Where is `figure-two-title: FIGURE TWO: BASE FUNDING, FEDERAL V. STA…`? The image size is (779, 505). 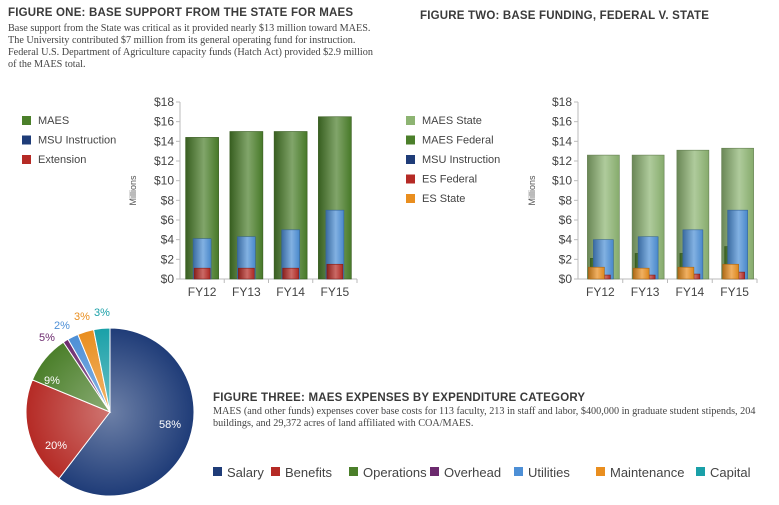
figure-two-title: FIGURE TWO: BASE FUNDING, FEDERAL V. STA… is located at coordinates (565, 16).